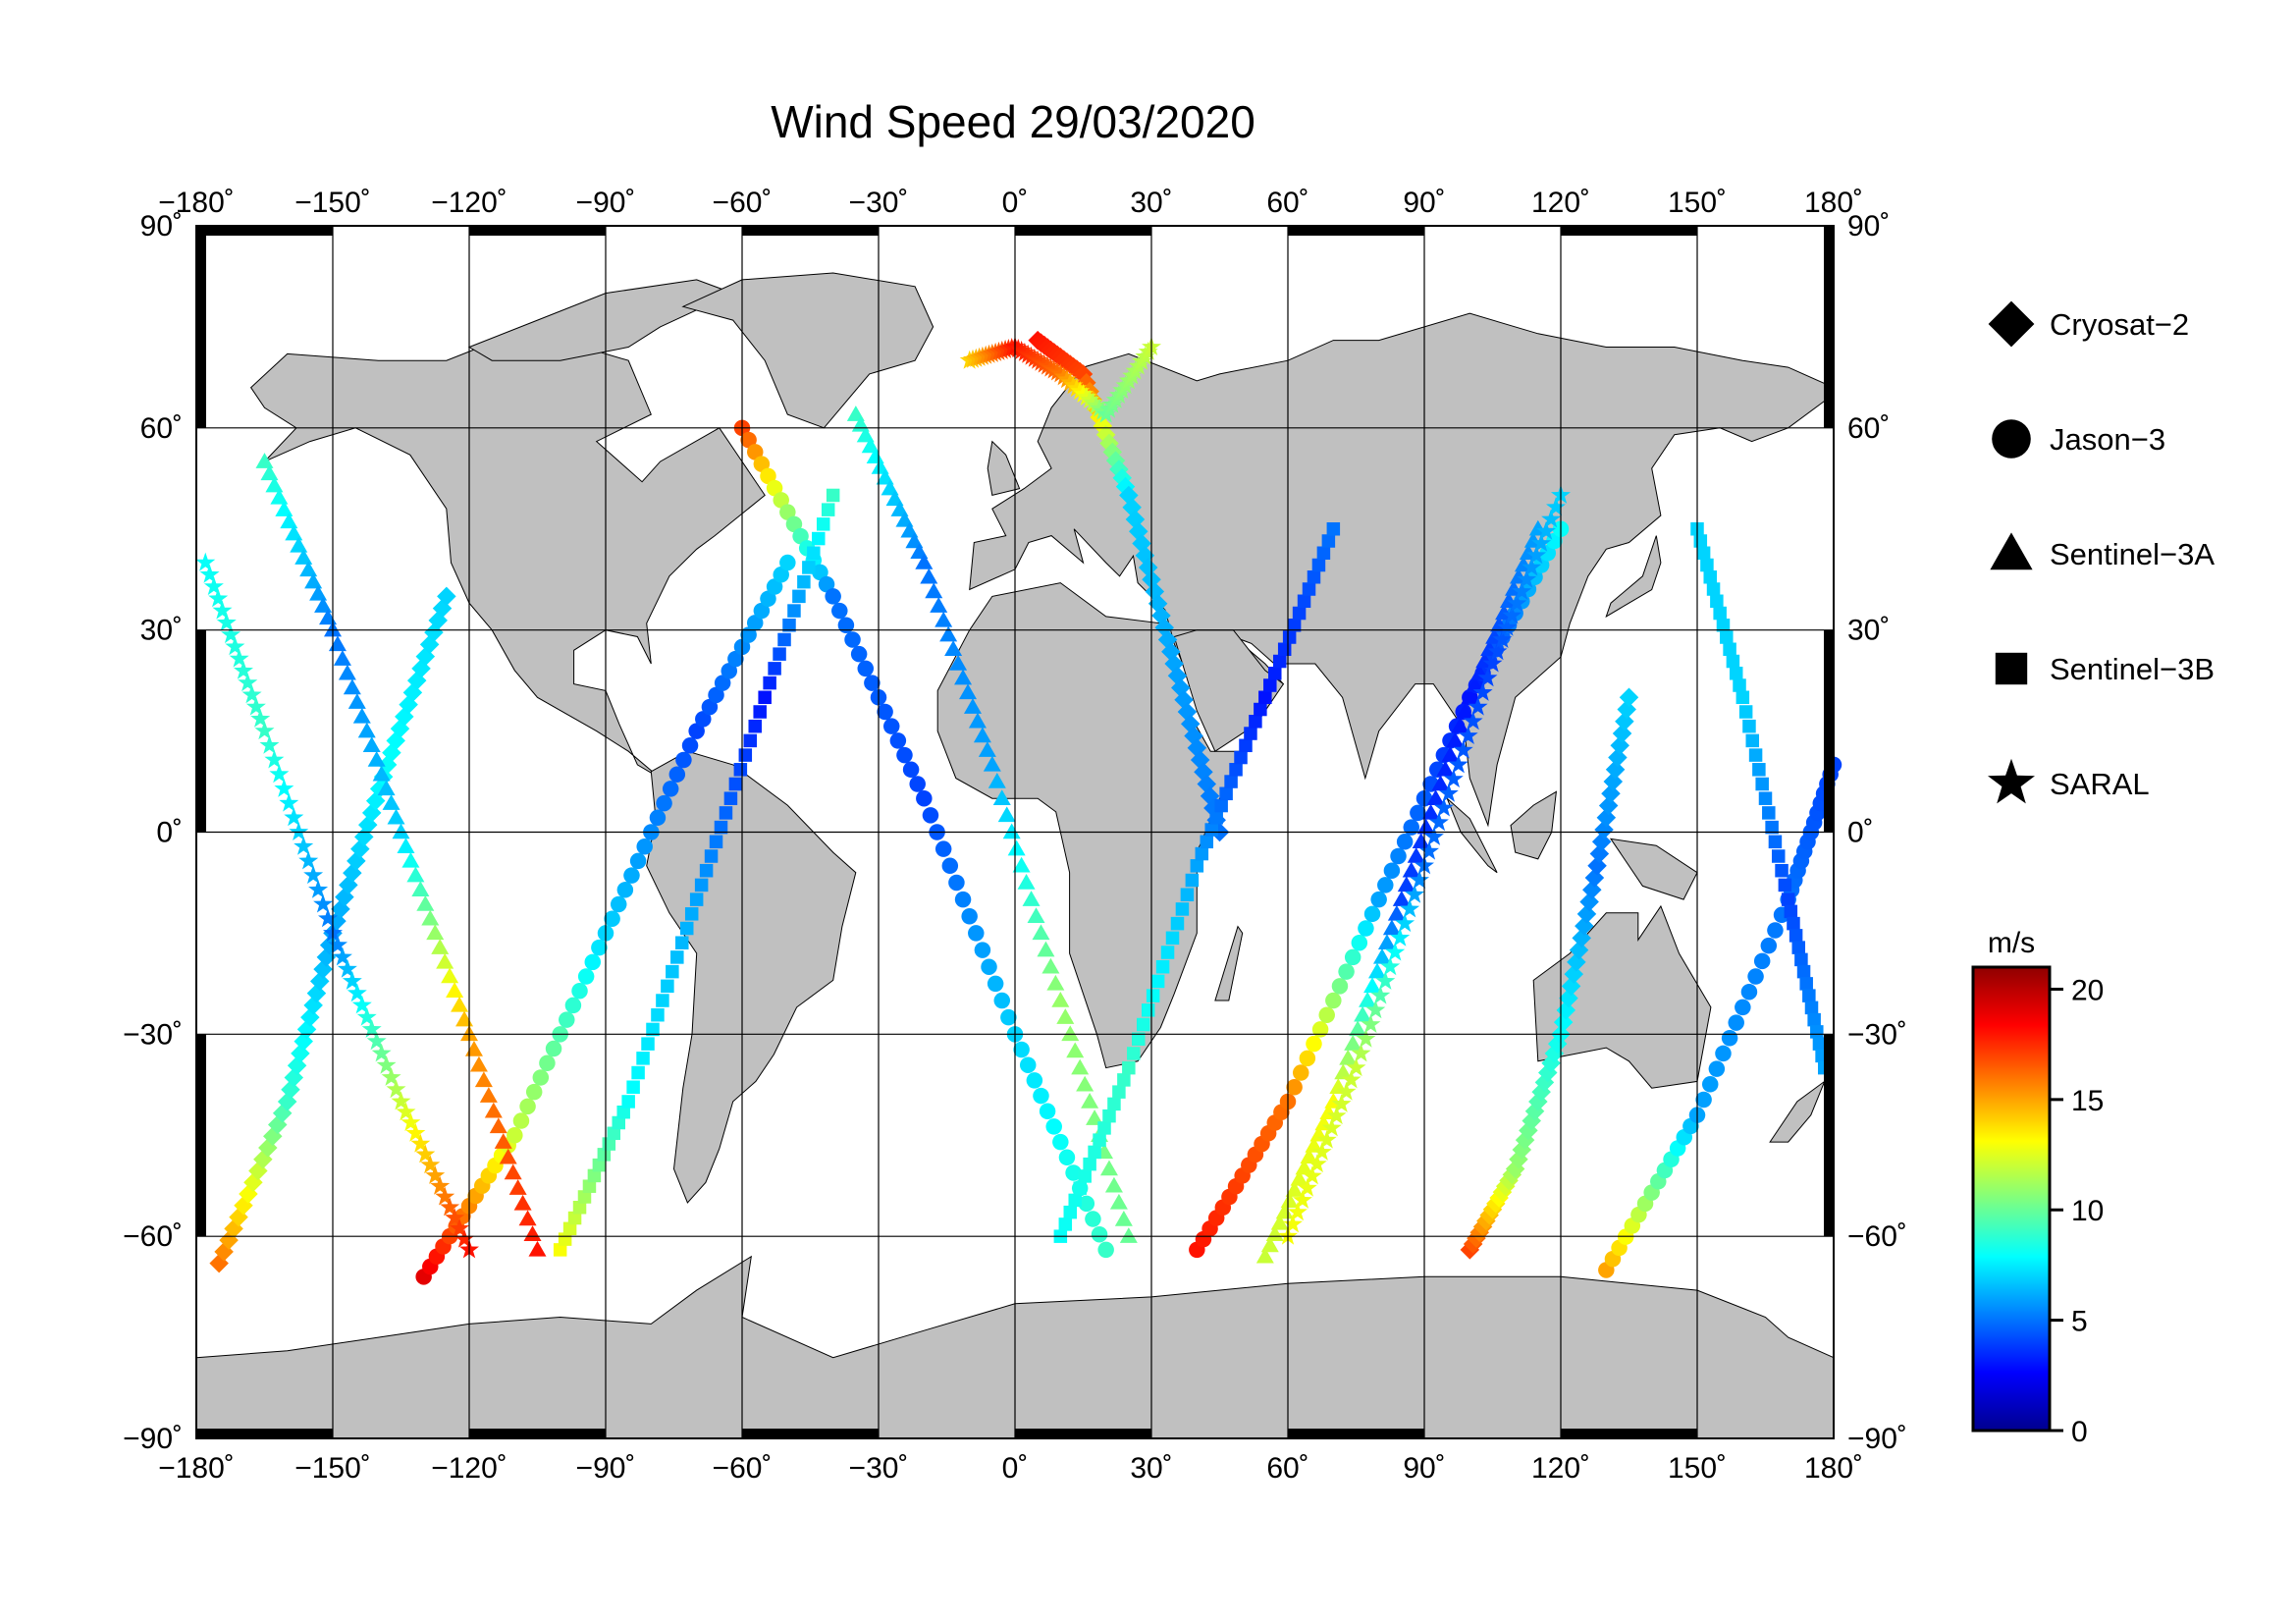 The width and height of the screenshot is (2296, 1623). I want to click on lat-tick-label-left: −60˚, so click(153, 1236).